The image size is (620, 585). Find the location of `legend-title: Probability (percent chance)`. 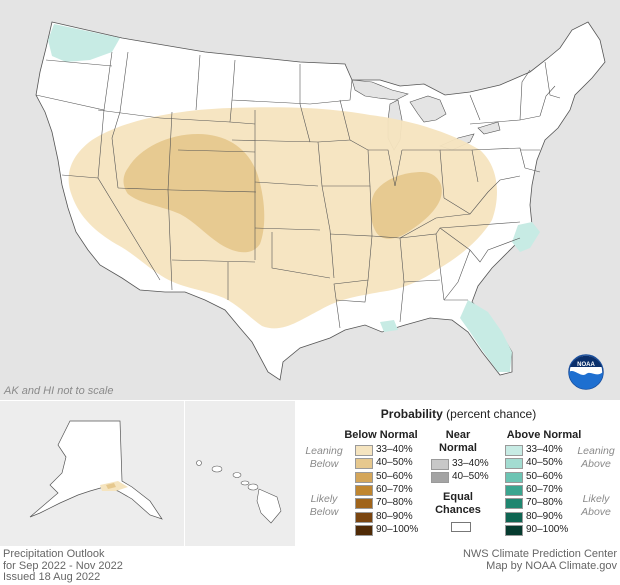

legend-title: Probability (percent chance) is located at coordinates (458, 414).